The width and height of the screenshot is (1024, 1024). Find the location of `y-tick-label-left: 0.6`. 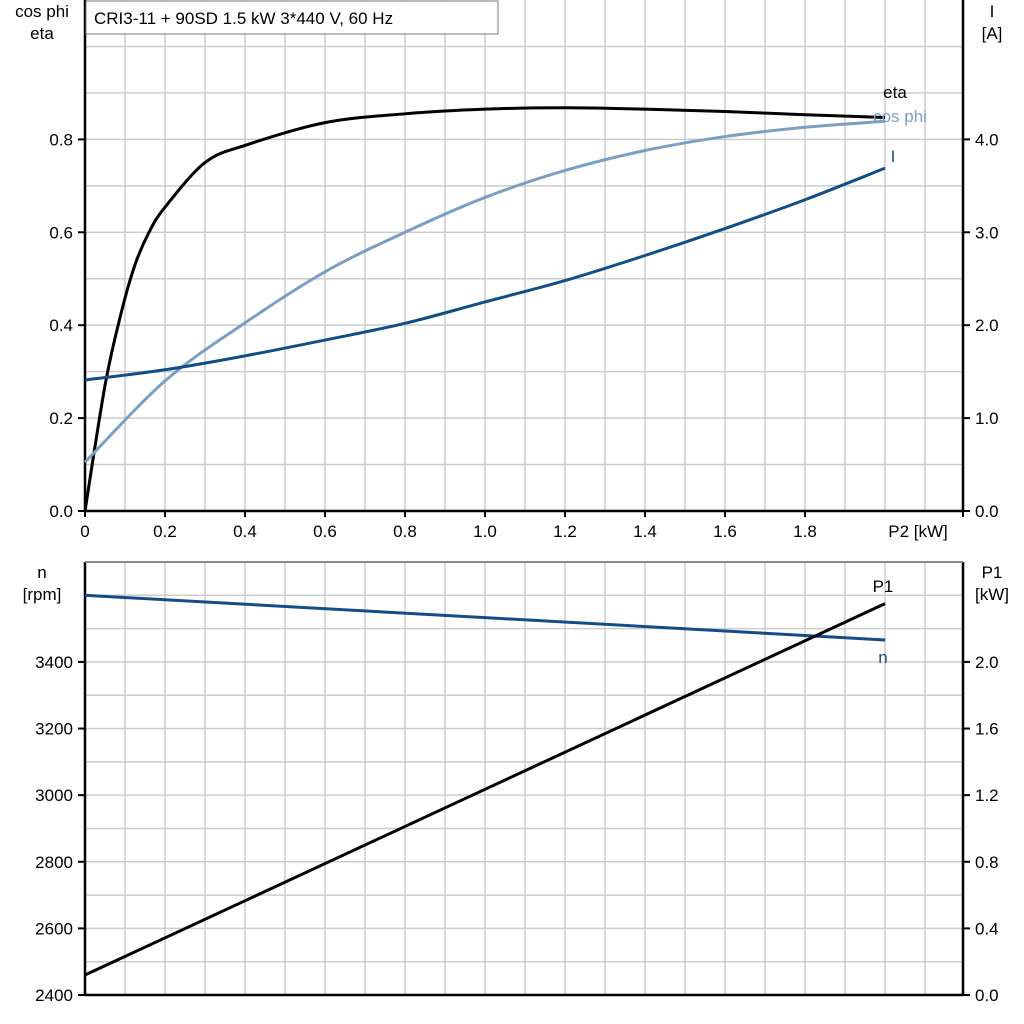

y-tick-label-left: 0.6 is located at coordinates (61, 232).